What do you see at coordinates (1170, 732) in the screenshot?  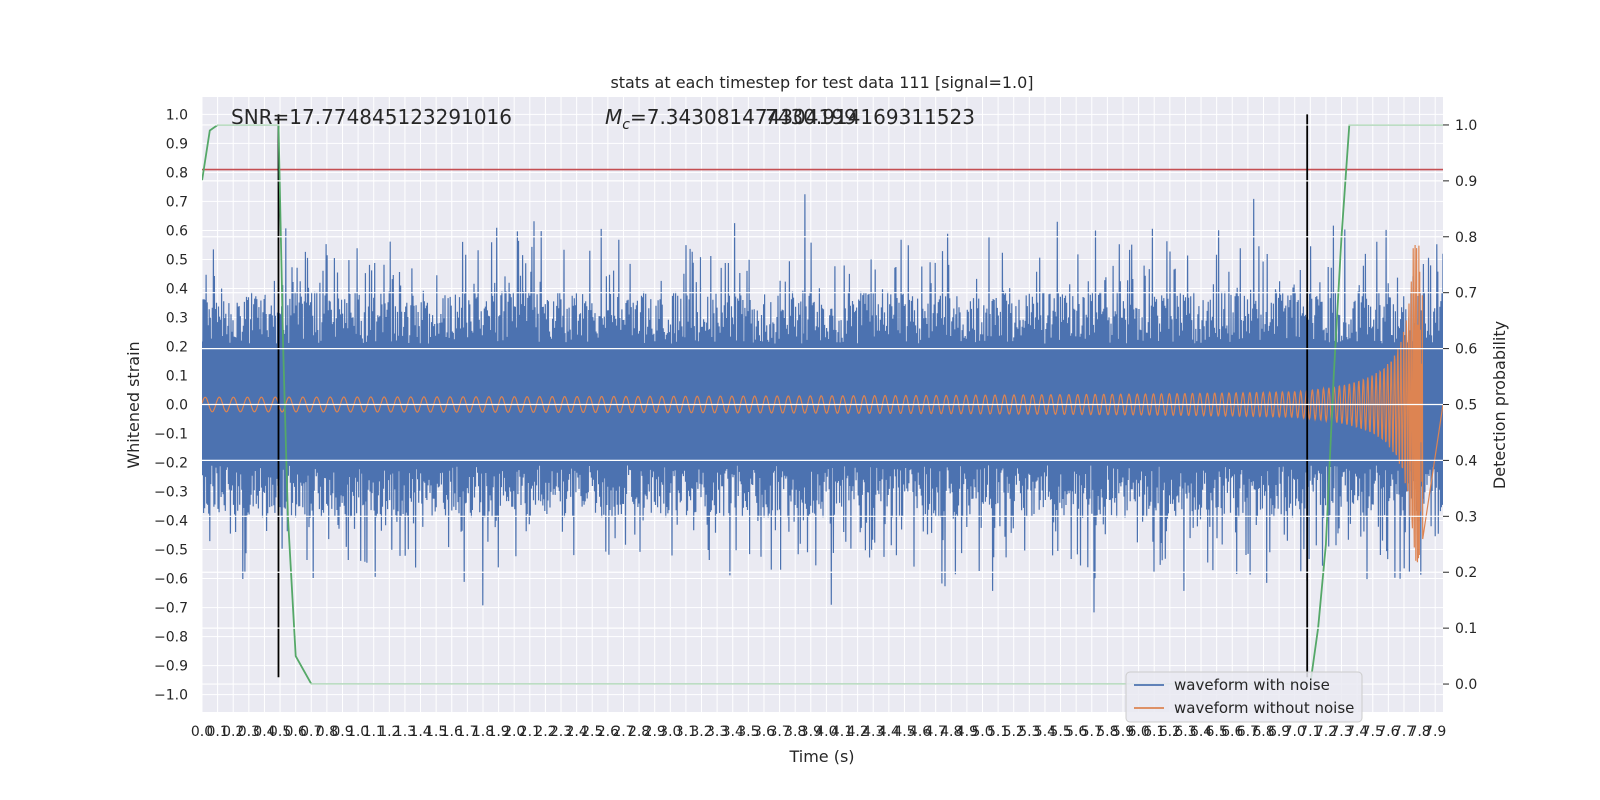 I see `x-tick-label: 6.2` at bounding box center [1170, 732].